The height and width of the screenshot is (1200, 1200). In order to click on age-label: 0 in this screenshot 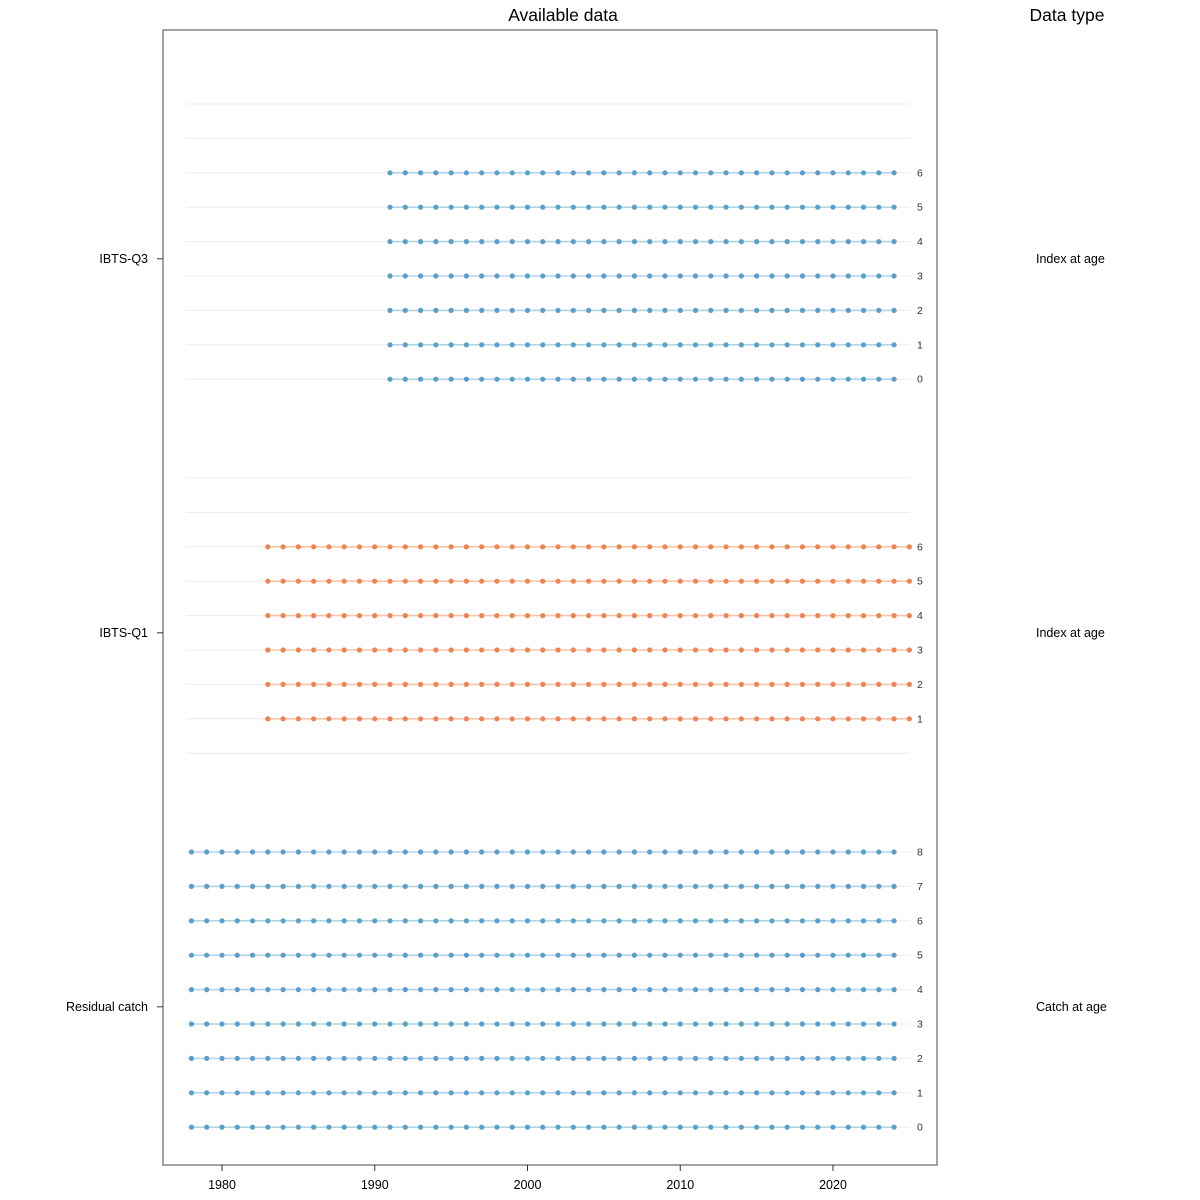, I will do `click(920, 1128)`.